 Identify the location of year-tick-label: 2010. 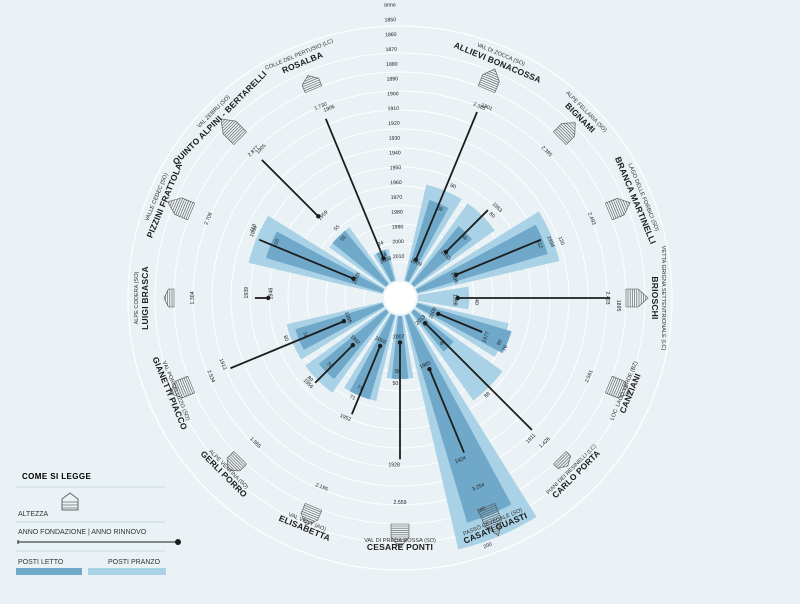
(399, 257).